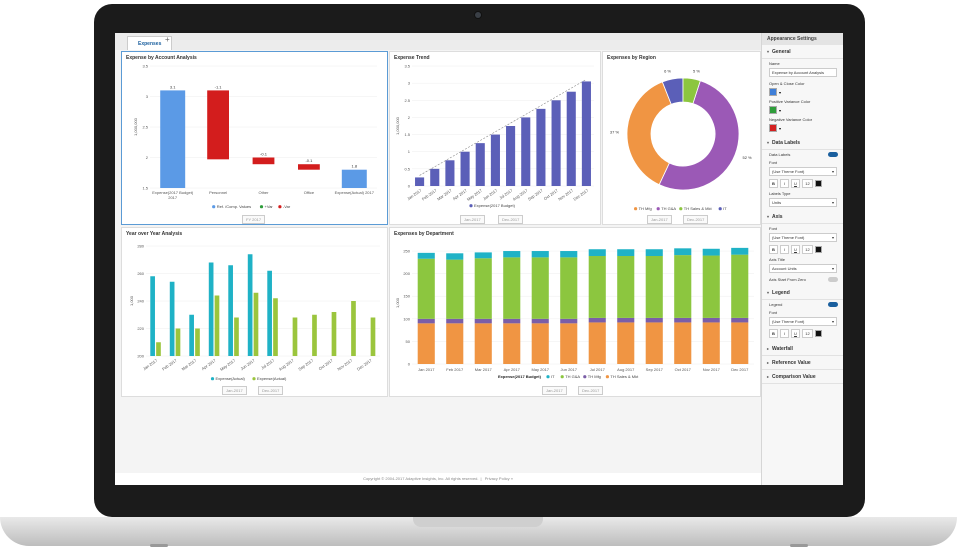  What do you see at coordinates (667, 71) in the screenshot?
I see `slice-label: 6 %` at bounding box center [667, 71].